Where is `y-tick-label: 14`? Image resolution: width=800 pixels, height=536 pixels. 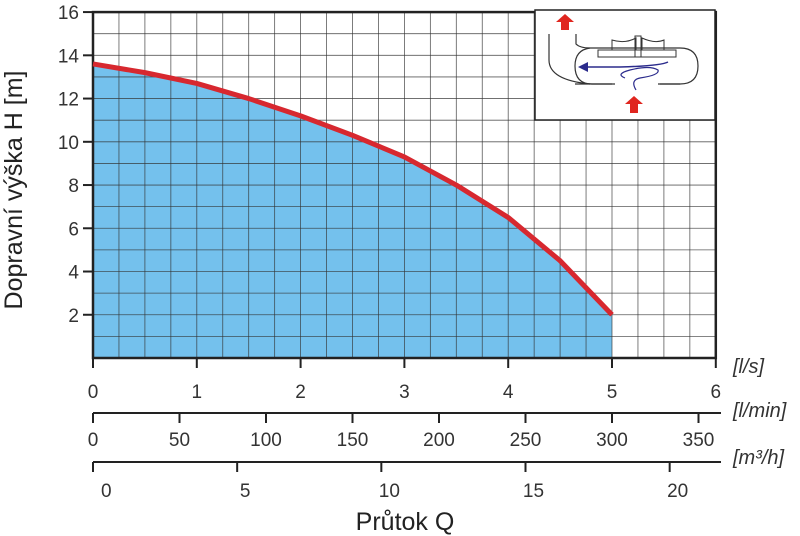 y-tick-label: 14 is located at coordinates (69, 56).